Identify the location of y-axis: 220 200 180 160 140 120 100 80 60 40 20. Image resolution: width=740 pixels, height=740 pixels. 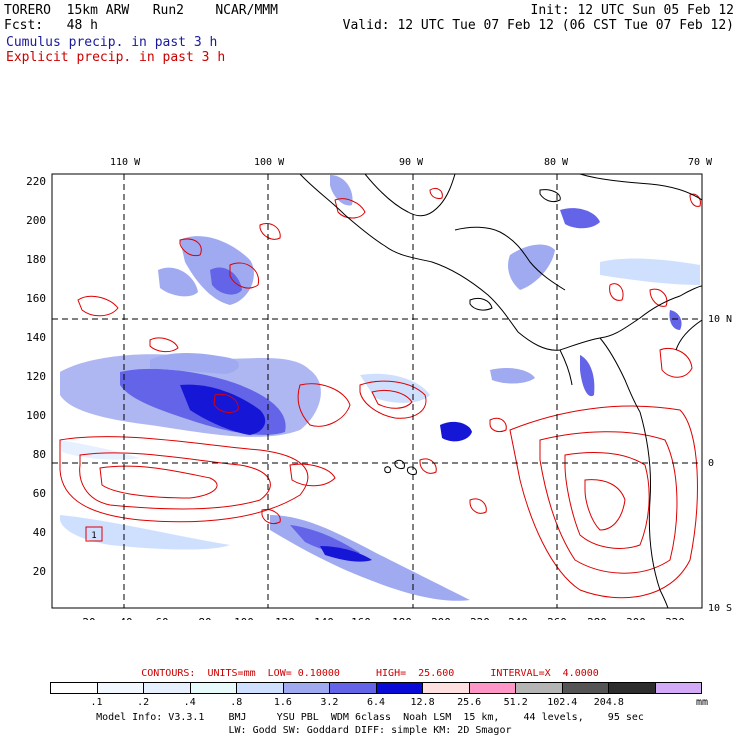
(36, 376).